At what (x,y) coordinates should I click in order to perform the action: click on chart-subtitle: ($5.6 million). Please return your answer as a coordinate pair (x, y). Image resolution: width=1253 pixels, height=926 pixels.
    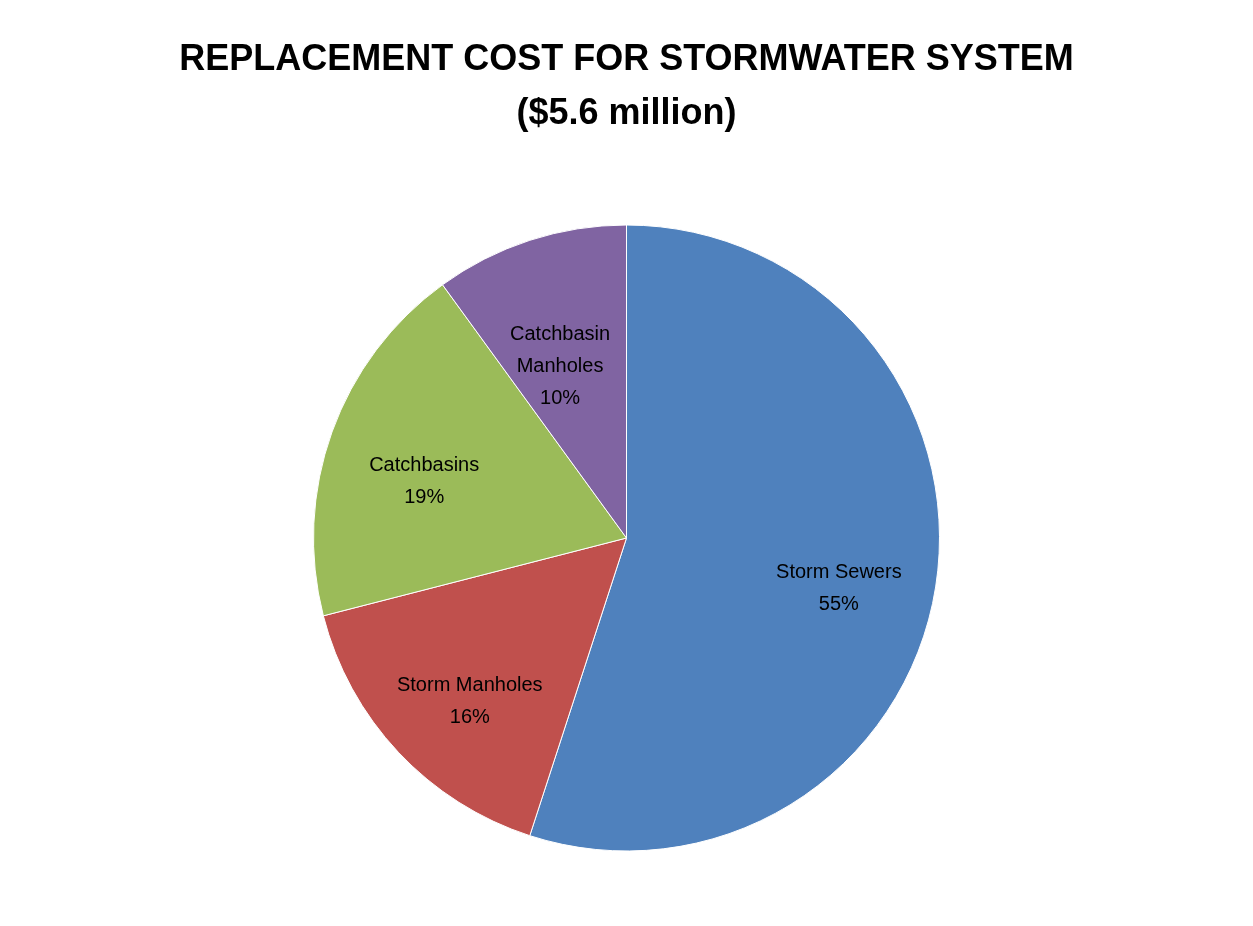
    Looking at the image, I should click on (626, 111).